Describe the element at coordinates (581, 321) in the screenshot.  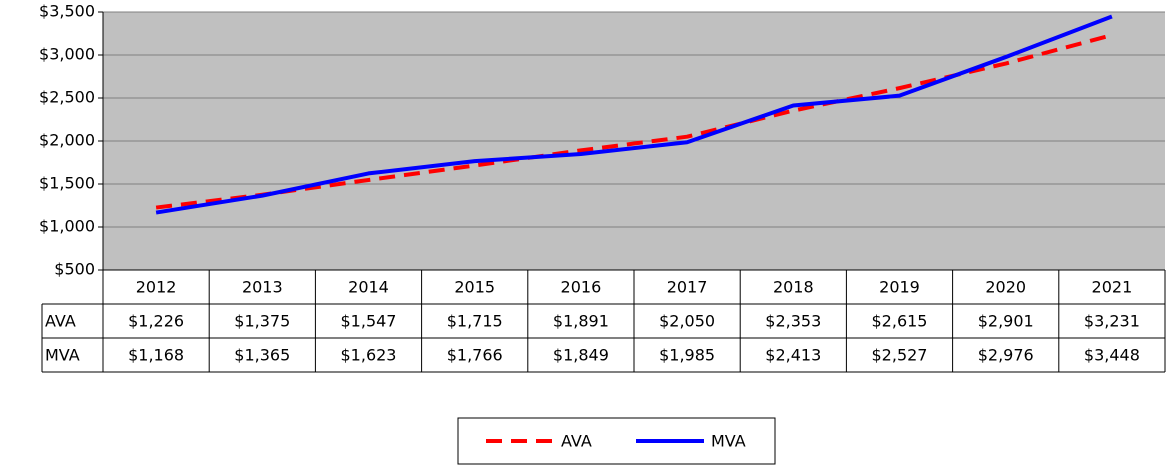
I see `table-value: $1,891` at that location.